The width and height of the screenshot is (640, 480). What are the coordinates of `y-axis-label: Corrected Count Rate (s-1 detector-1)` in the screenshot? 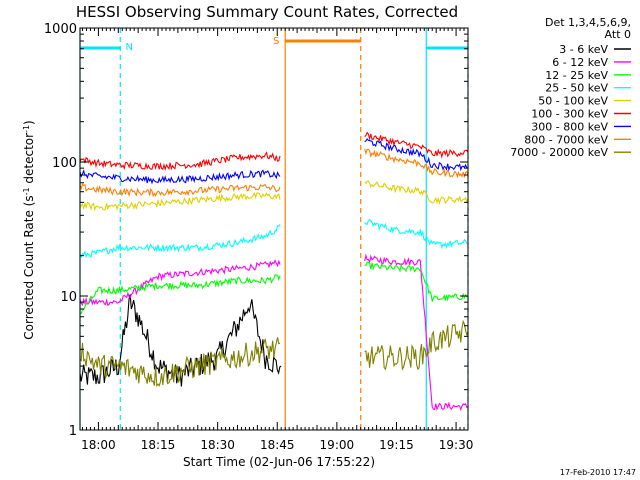 It's located at (29, 229).